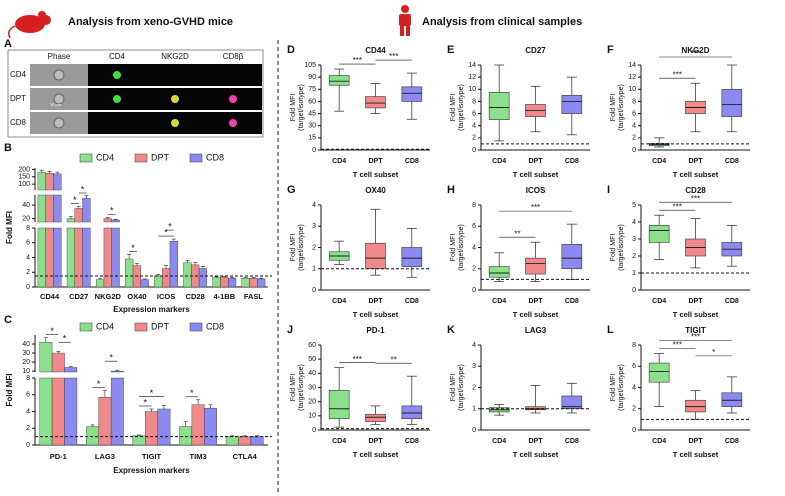 The image size is (785, 496). I want to click on column-header: CD8β, so click(233, 56).